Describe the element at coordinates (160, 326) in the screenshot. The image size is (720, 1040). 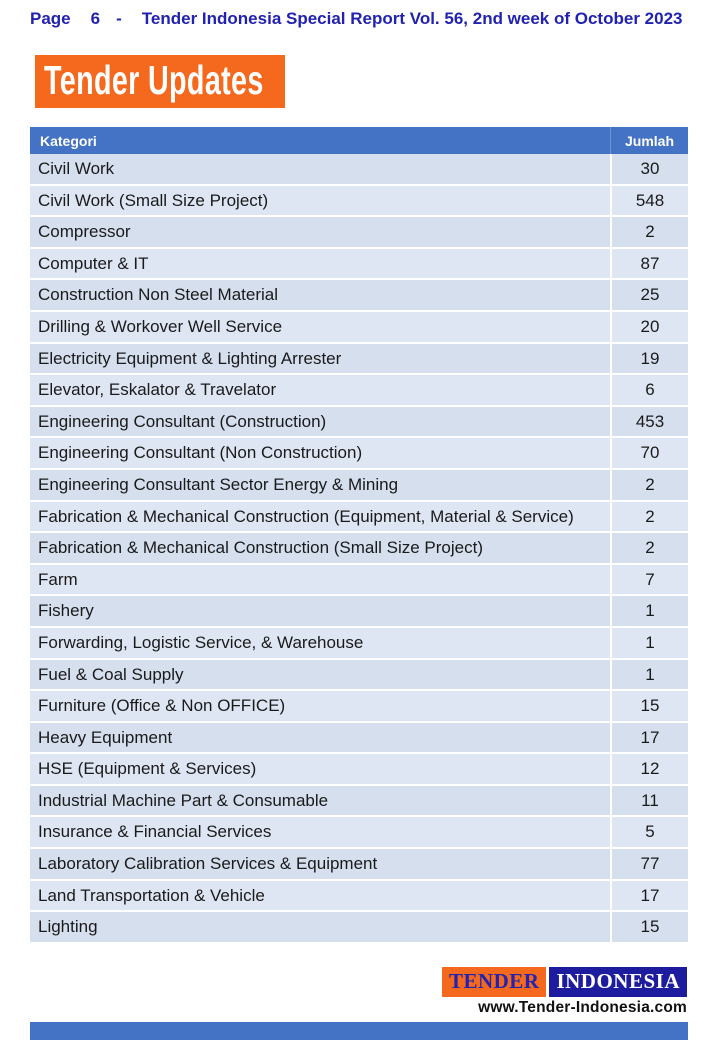
I see `category-cell: Drilling & Workover Well Service` at that location.